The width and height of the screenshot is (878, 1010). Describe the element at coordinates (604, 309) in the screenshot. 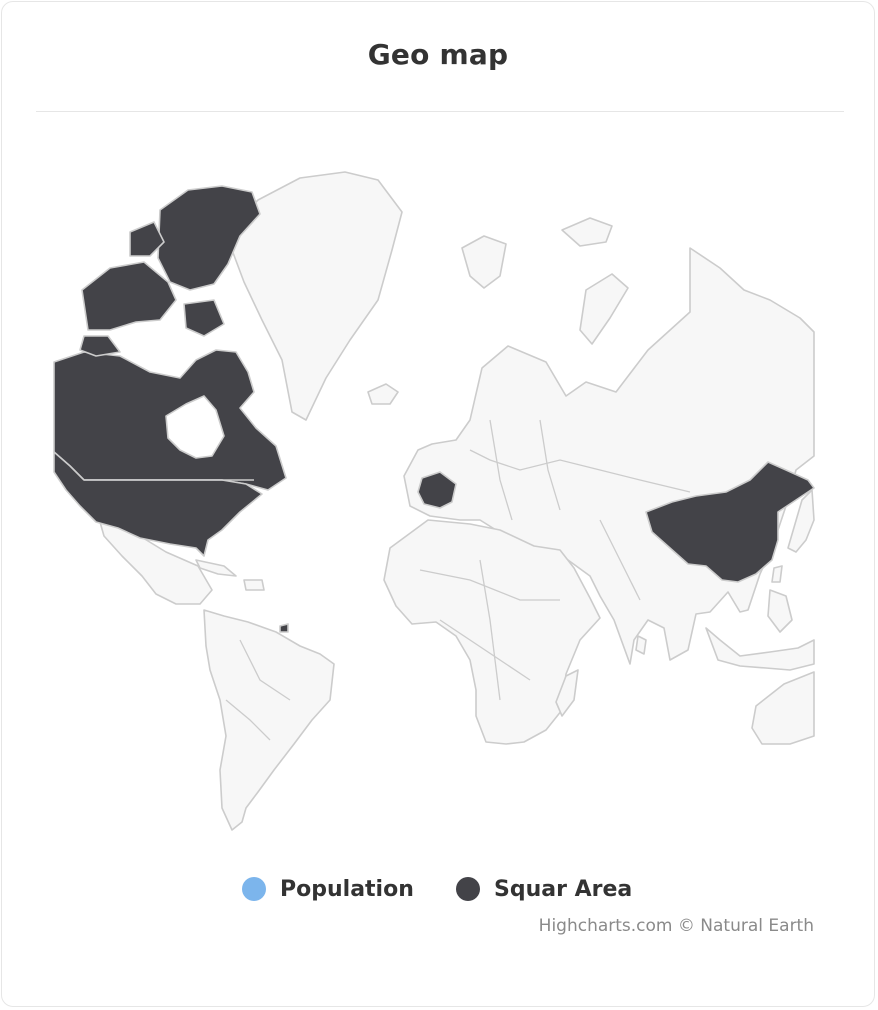

I see `country-novaya-zemlya` at that location.